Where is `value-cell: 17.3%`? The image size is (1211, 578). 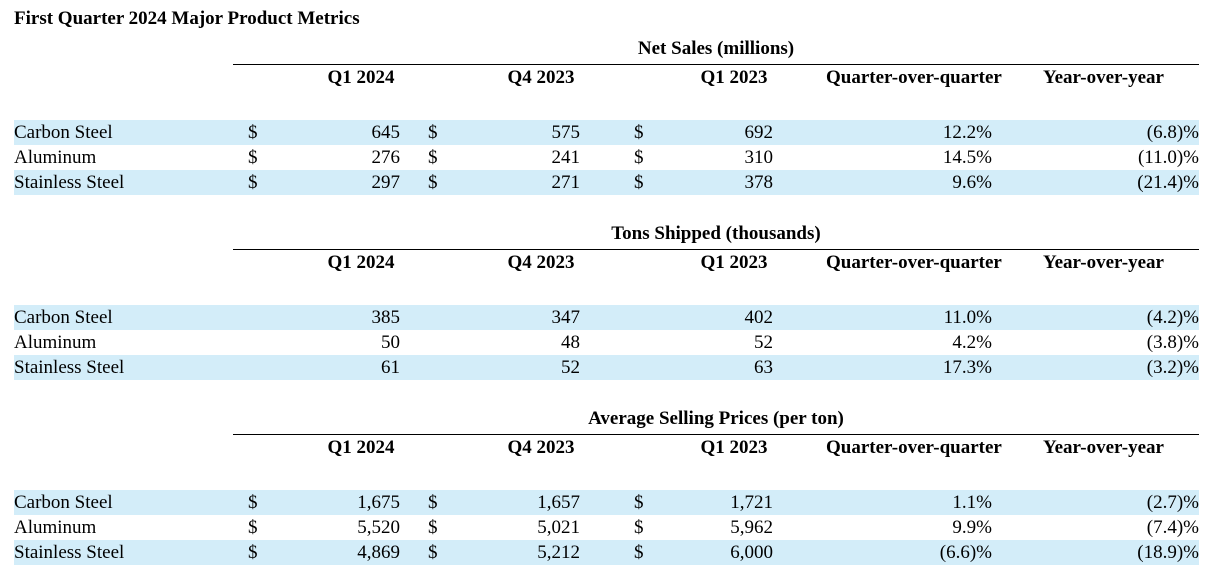 value-cell: 17.3% is located at coordinates (967, 367).